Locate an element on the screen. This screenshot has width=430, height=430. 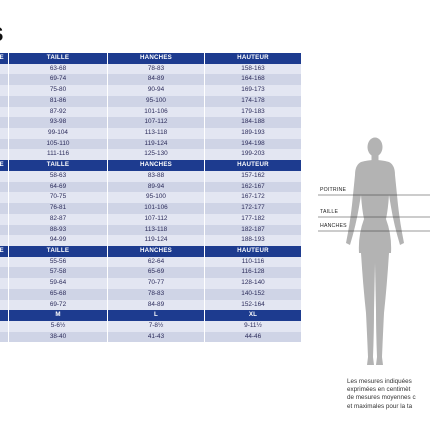
column-header is located at coordinates (4, 315).